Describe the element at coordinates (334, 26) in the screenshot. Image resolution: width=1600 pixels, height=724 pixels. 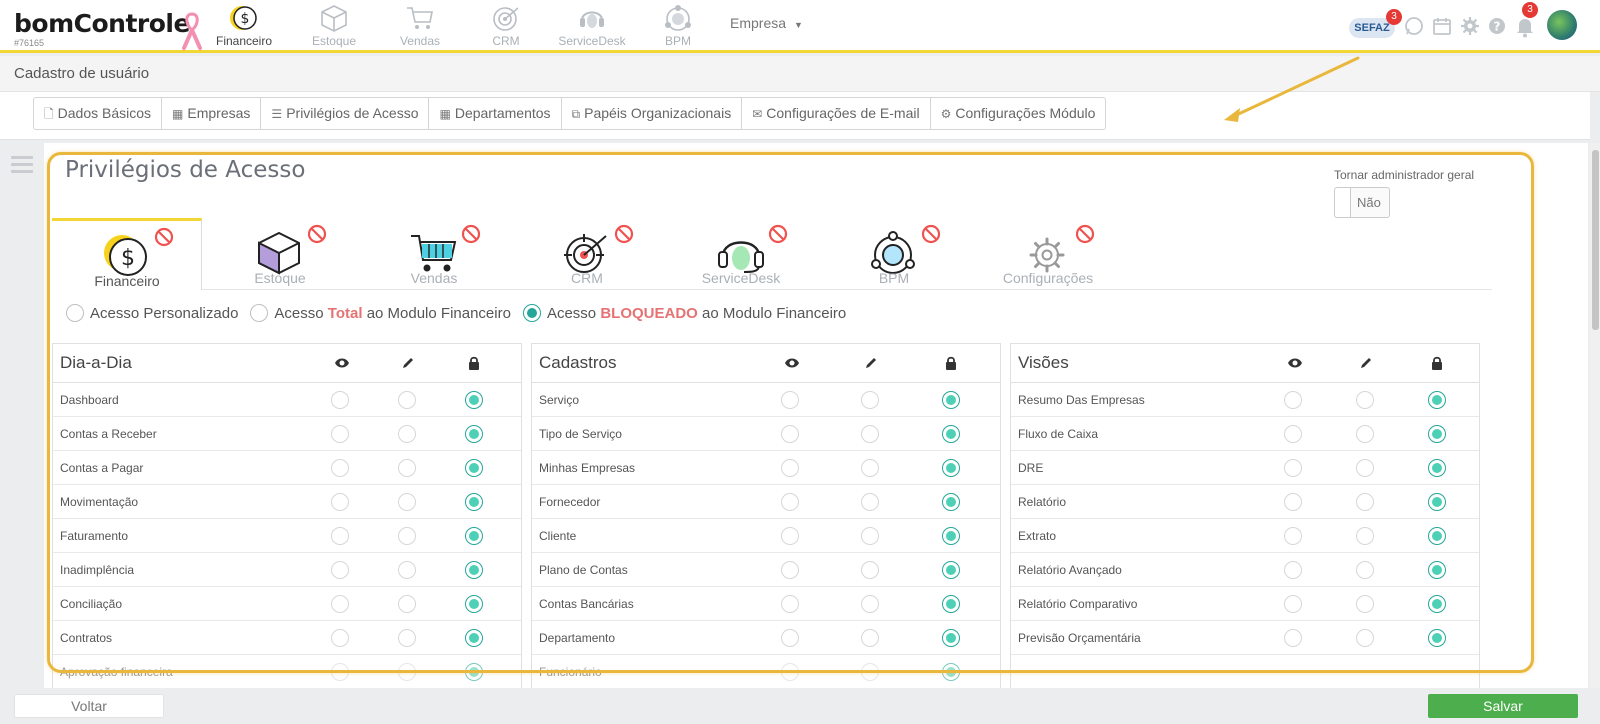
I see `module-estoque: Estoque` at that location.